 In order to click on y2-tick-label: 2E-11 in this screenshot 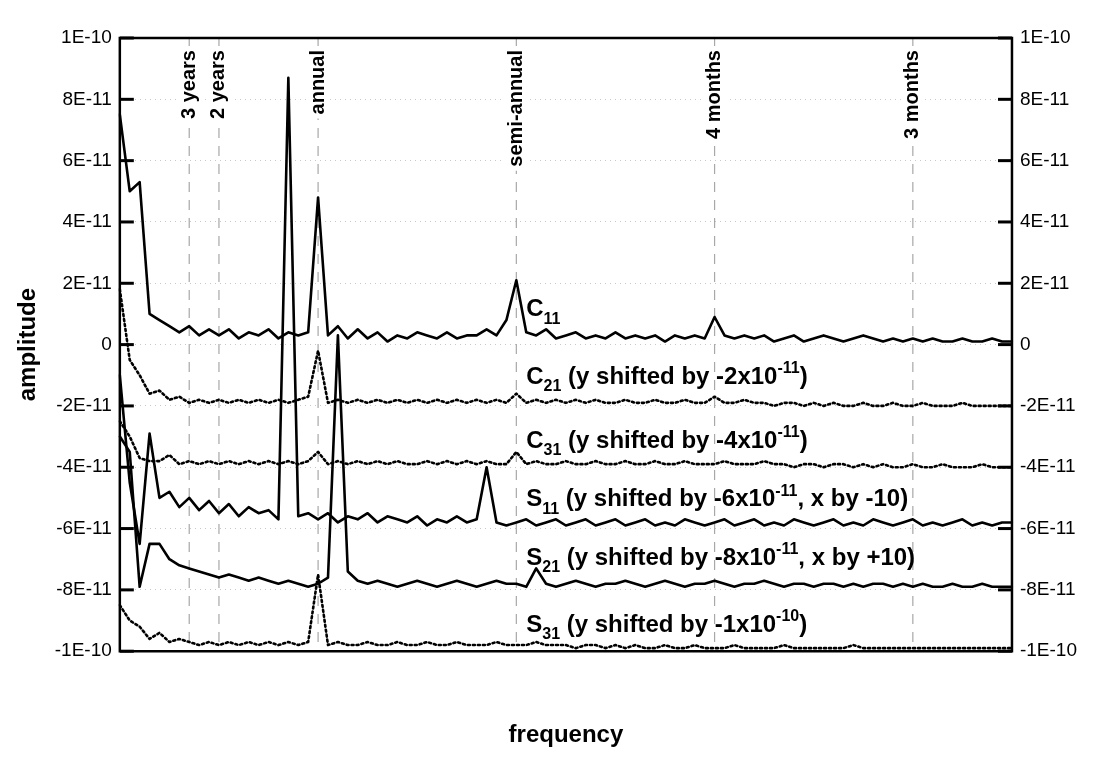, I will do `click(1044, 282)`.